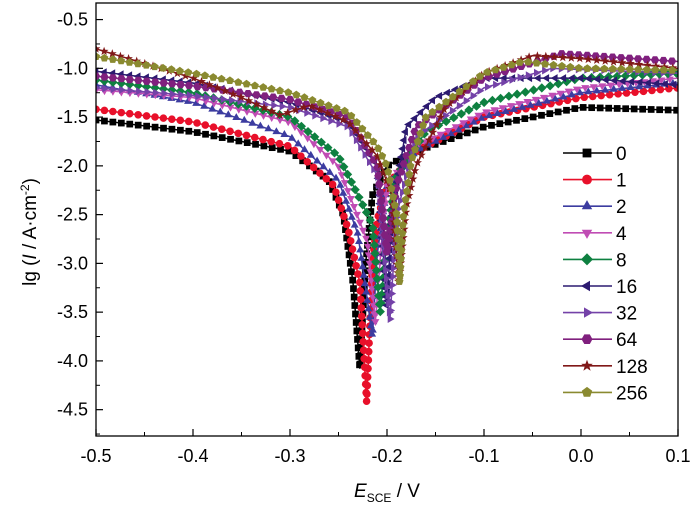  I want to click on y-axis-label: lg (I / A·cm-2), so click(29, 232).